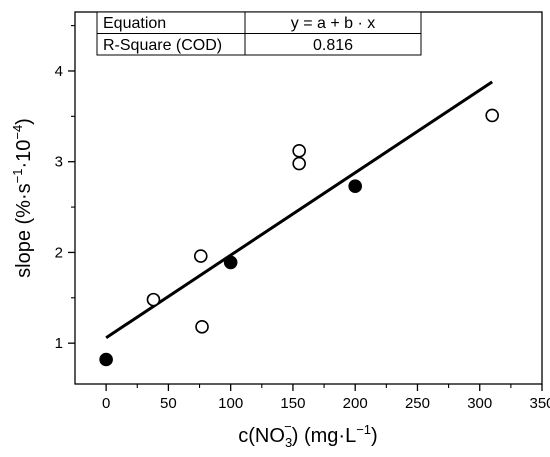  I want to click on x-title-end: ), so click(374, 436).